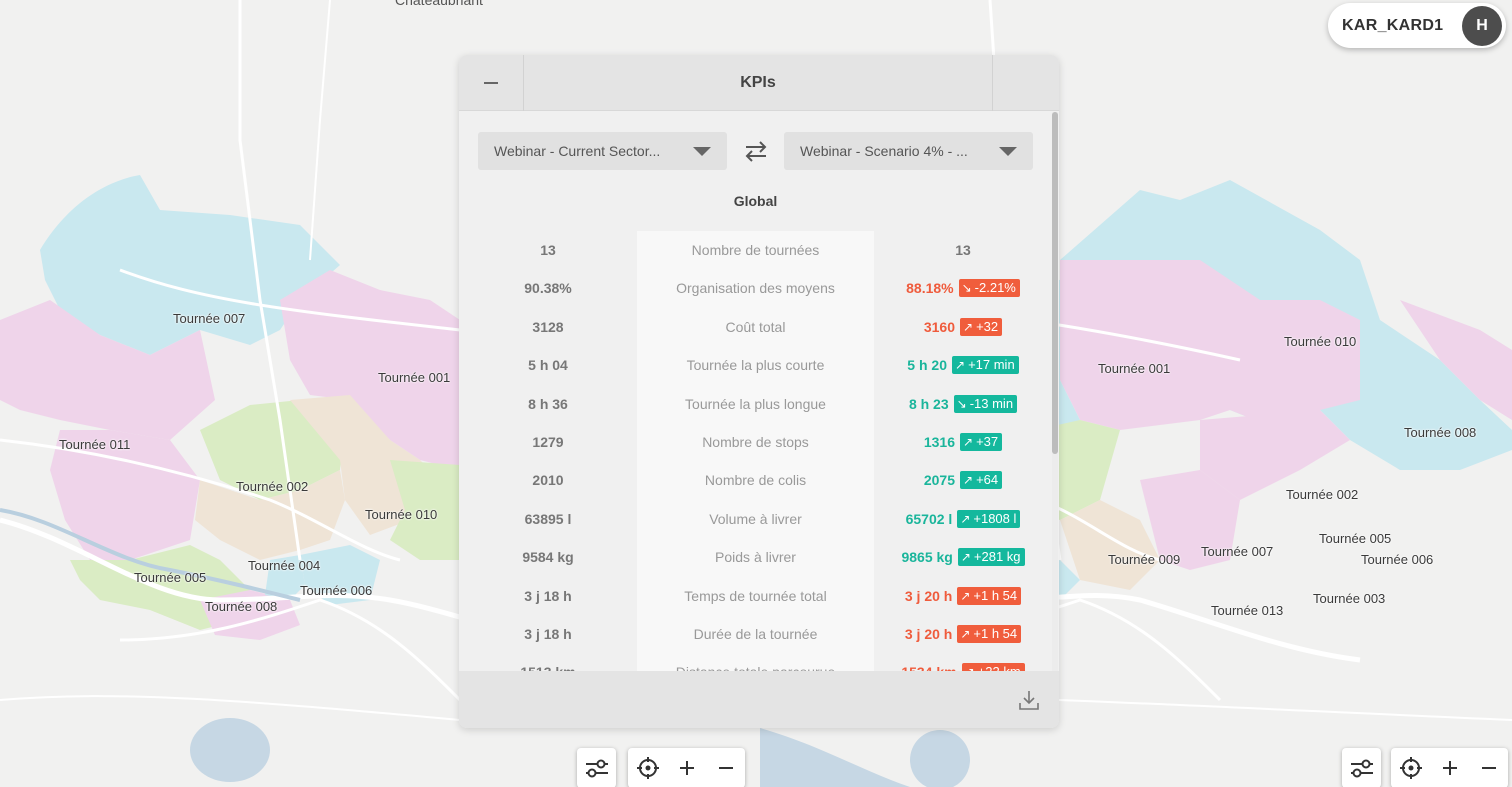  I want to click on scrollbar-thumb, so click(1055, 283).